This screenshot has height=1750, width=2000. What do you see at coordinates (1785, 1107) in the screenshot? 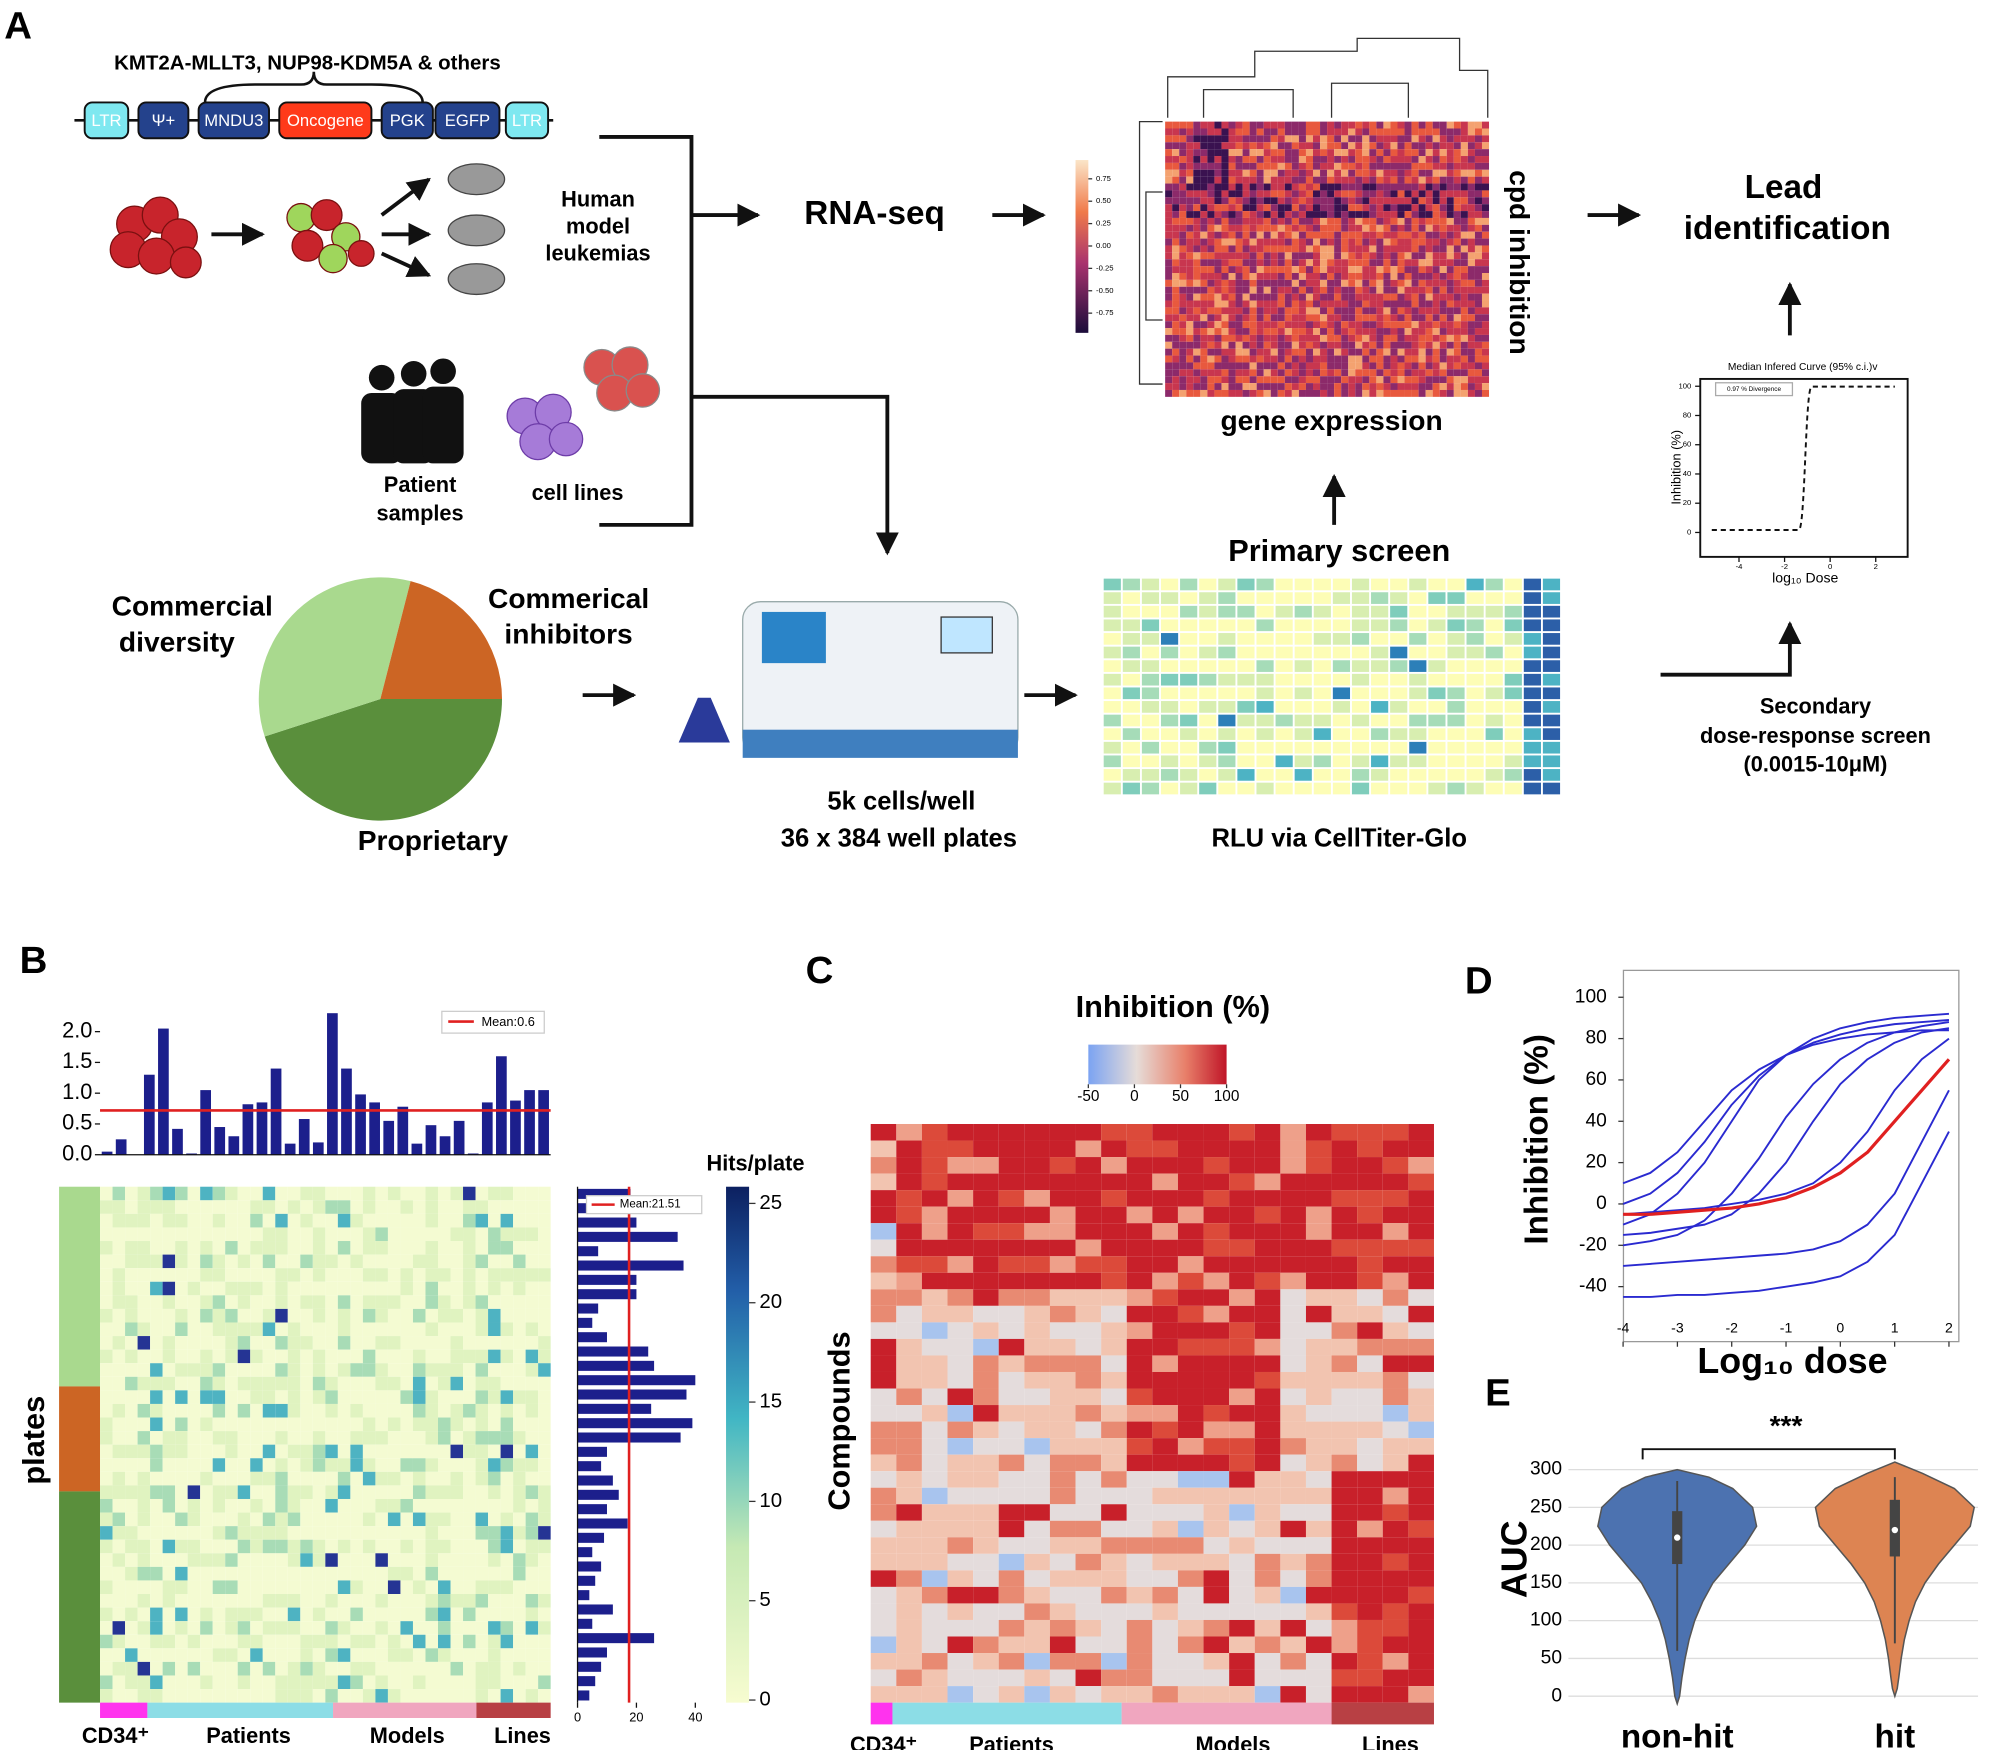
I see `curve` at bounding box center [1785, 1107].